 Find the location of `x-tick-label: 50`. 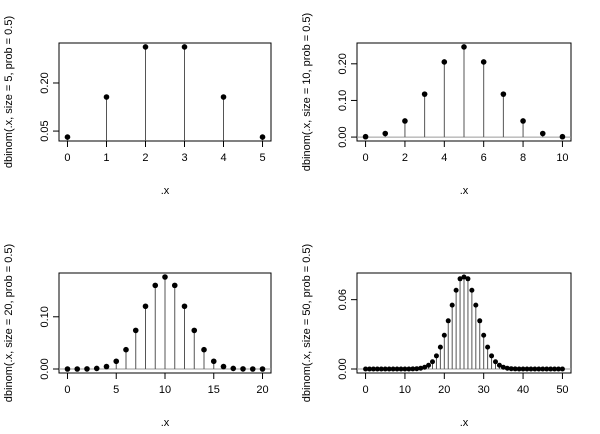

x-tick-label: 50 is located at coordinates (562, 390).